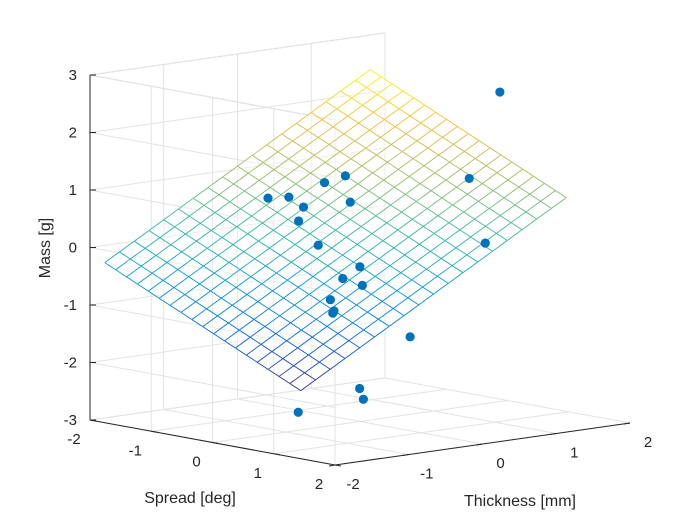  Describe the element at coordinates (70, 363) in the screenshot. I see `z-tick-label: -2` at that location.